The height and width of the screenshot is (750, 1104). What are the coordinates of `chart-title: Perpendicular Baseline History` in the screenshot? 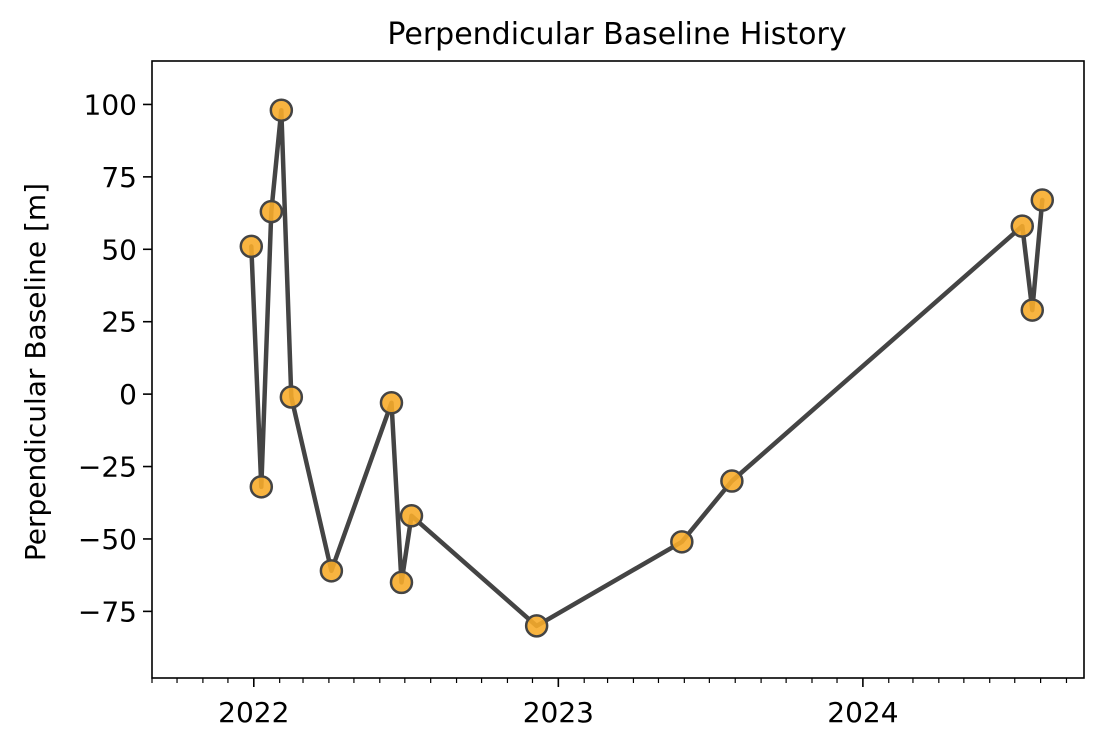 It's located at (616, 34).